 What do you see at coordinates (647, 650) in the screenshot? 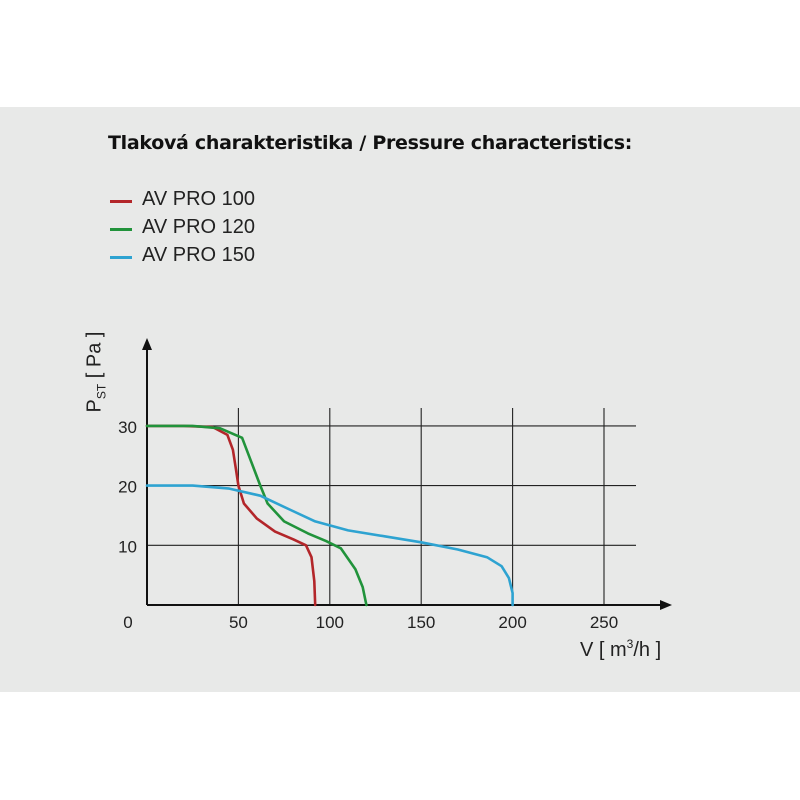
I see `x-axis-label-post: /h ]` at bounding box center [647, 650].